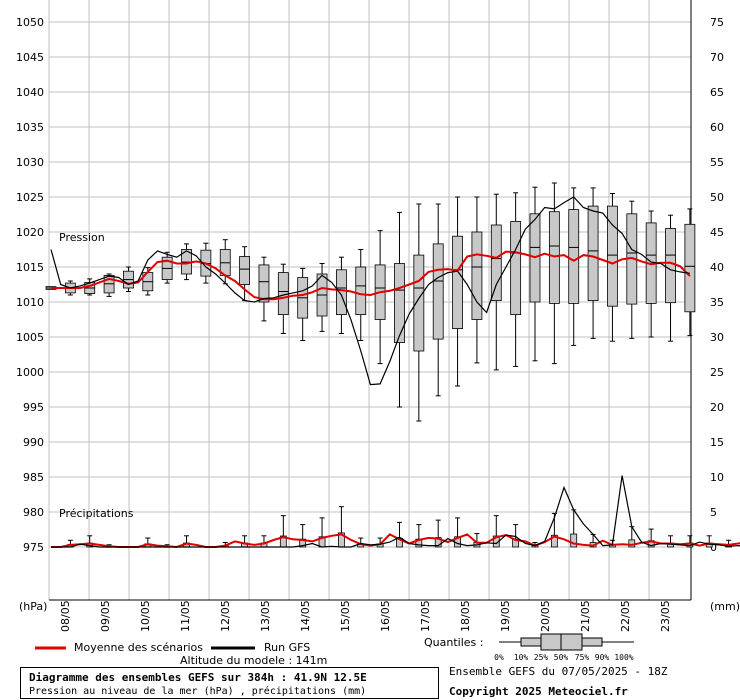 Image resolution: width=740 pixels, height=700 pixels. What do you see at coordinates (225, 616) in the screenshot?
I see `x-tick-label: 12/05` at bounding box center [225, 616].